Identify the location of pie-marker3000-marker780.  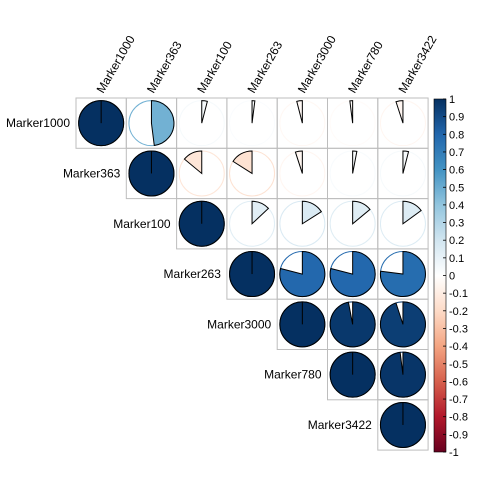
(352, 324).